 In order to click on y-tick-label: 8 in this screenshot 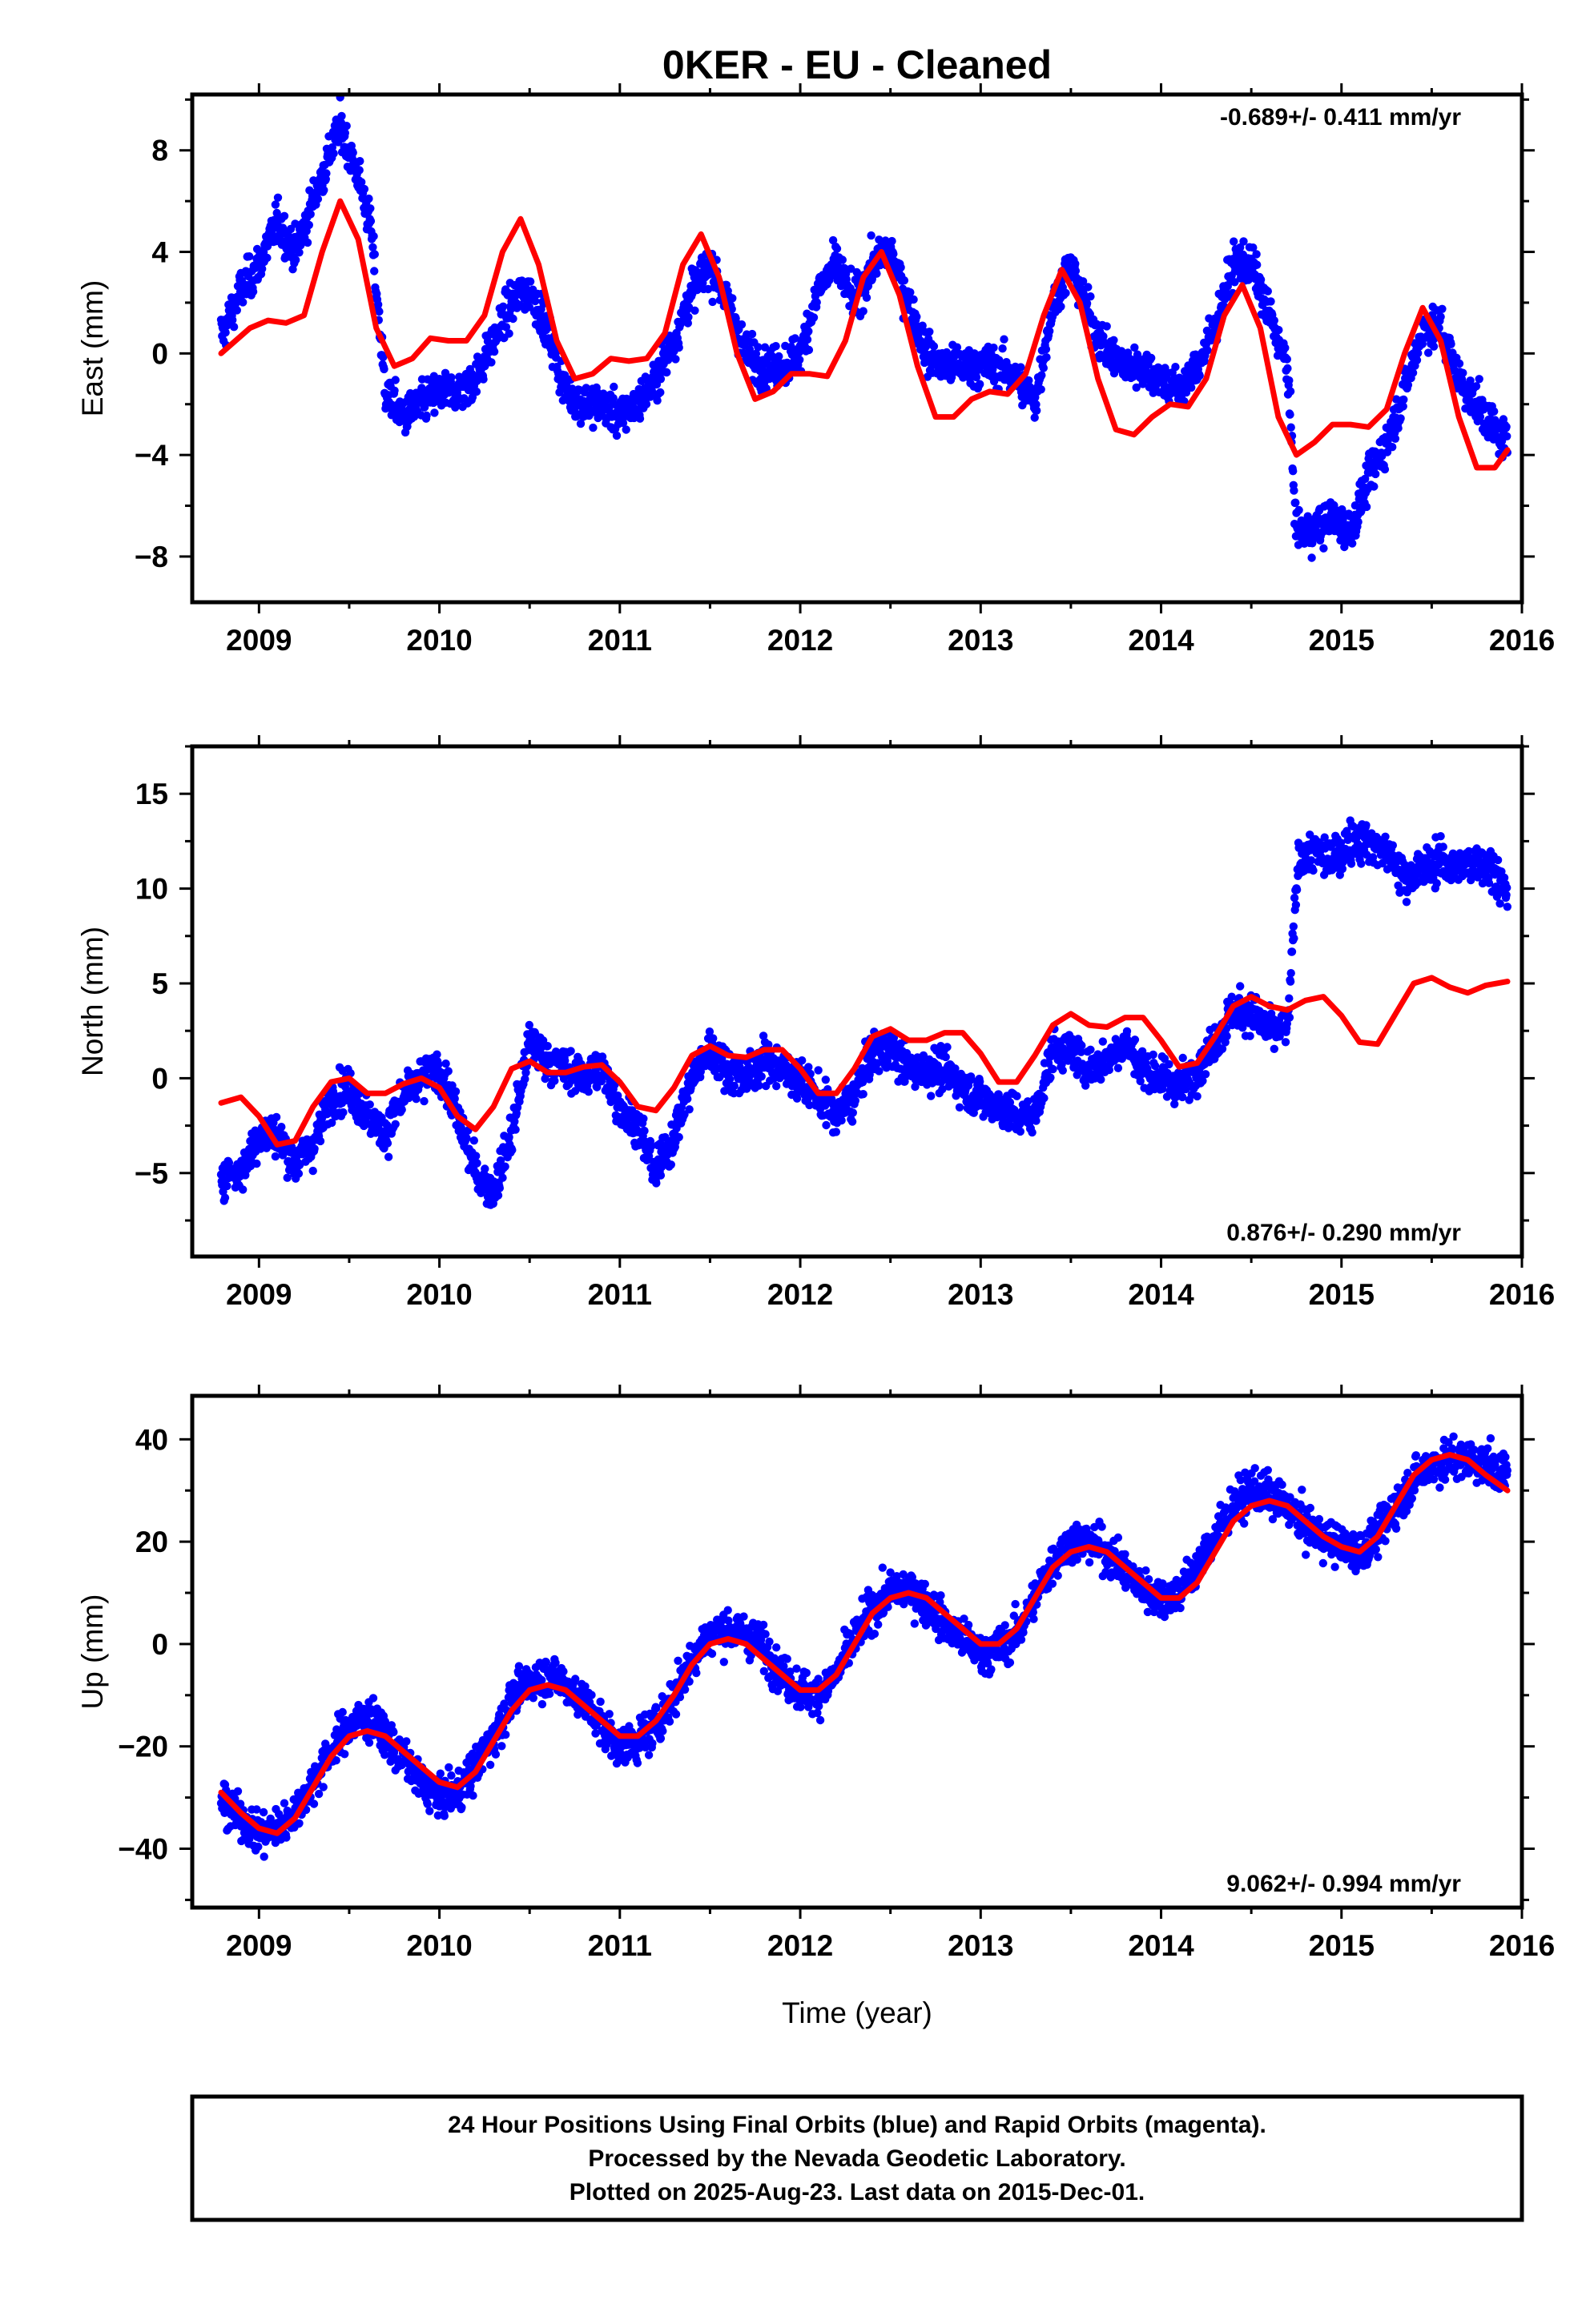, I will do `click(159, 151)`.